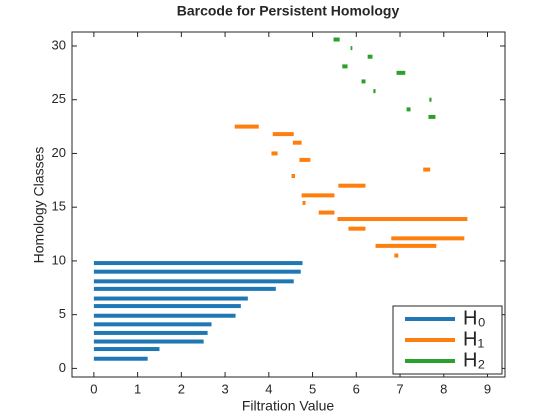 This screenshot has width=560, height=420. What do you see at coordinates (312, 388) in the screenshot?
I see `x-tick-label: 5` at bounding box center [312, 388].